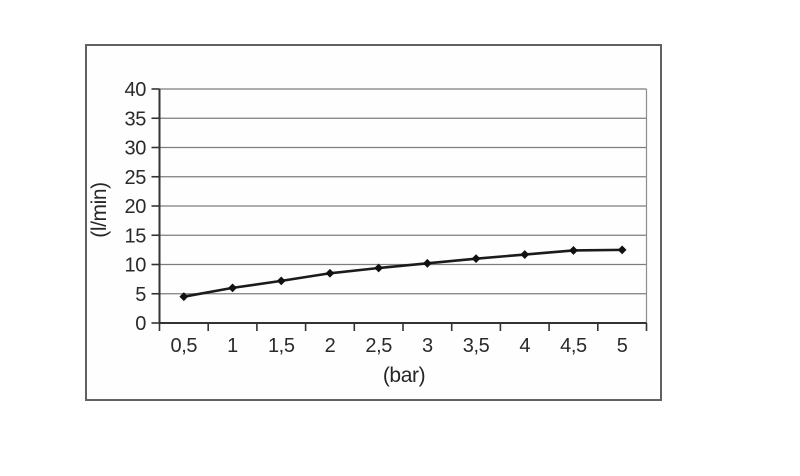  What do you see at coordinates (403, 339) in the screenshot?
I see `x-axis: 0,5 1 1,5 2 2,5 3 3,5 4 4,5 5` at bounding box center [403, 339].